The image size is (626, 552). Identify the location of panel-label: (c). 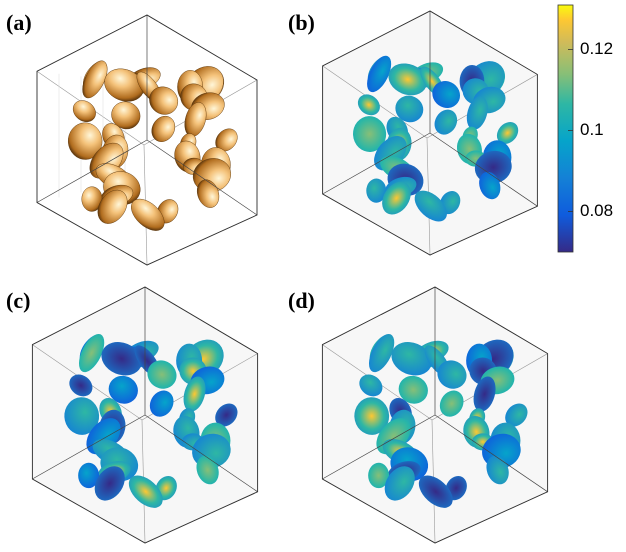
(18, 300).